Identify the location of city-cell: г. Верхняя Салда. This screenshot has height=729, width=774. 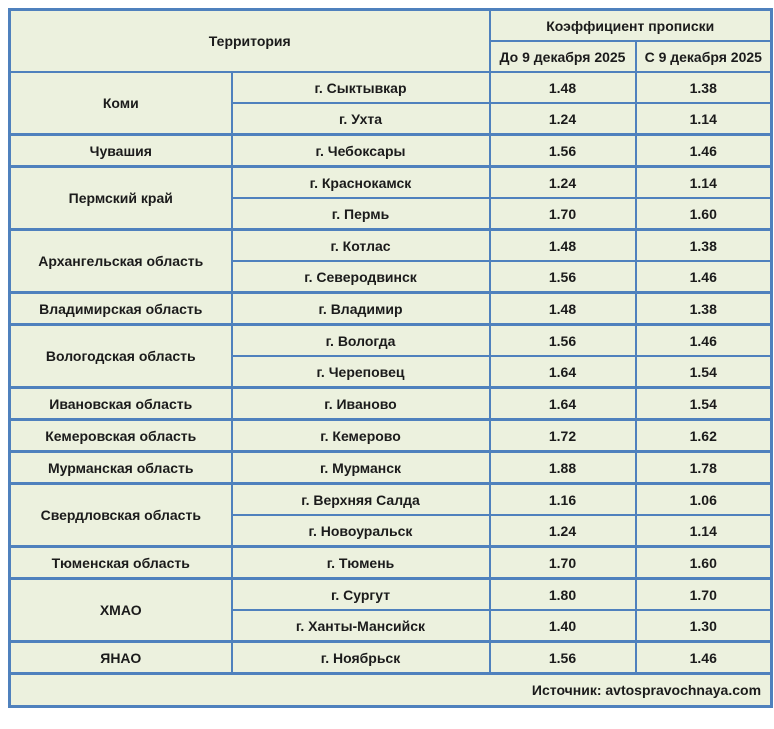
(360, 499).